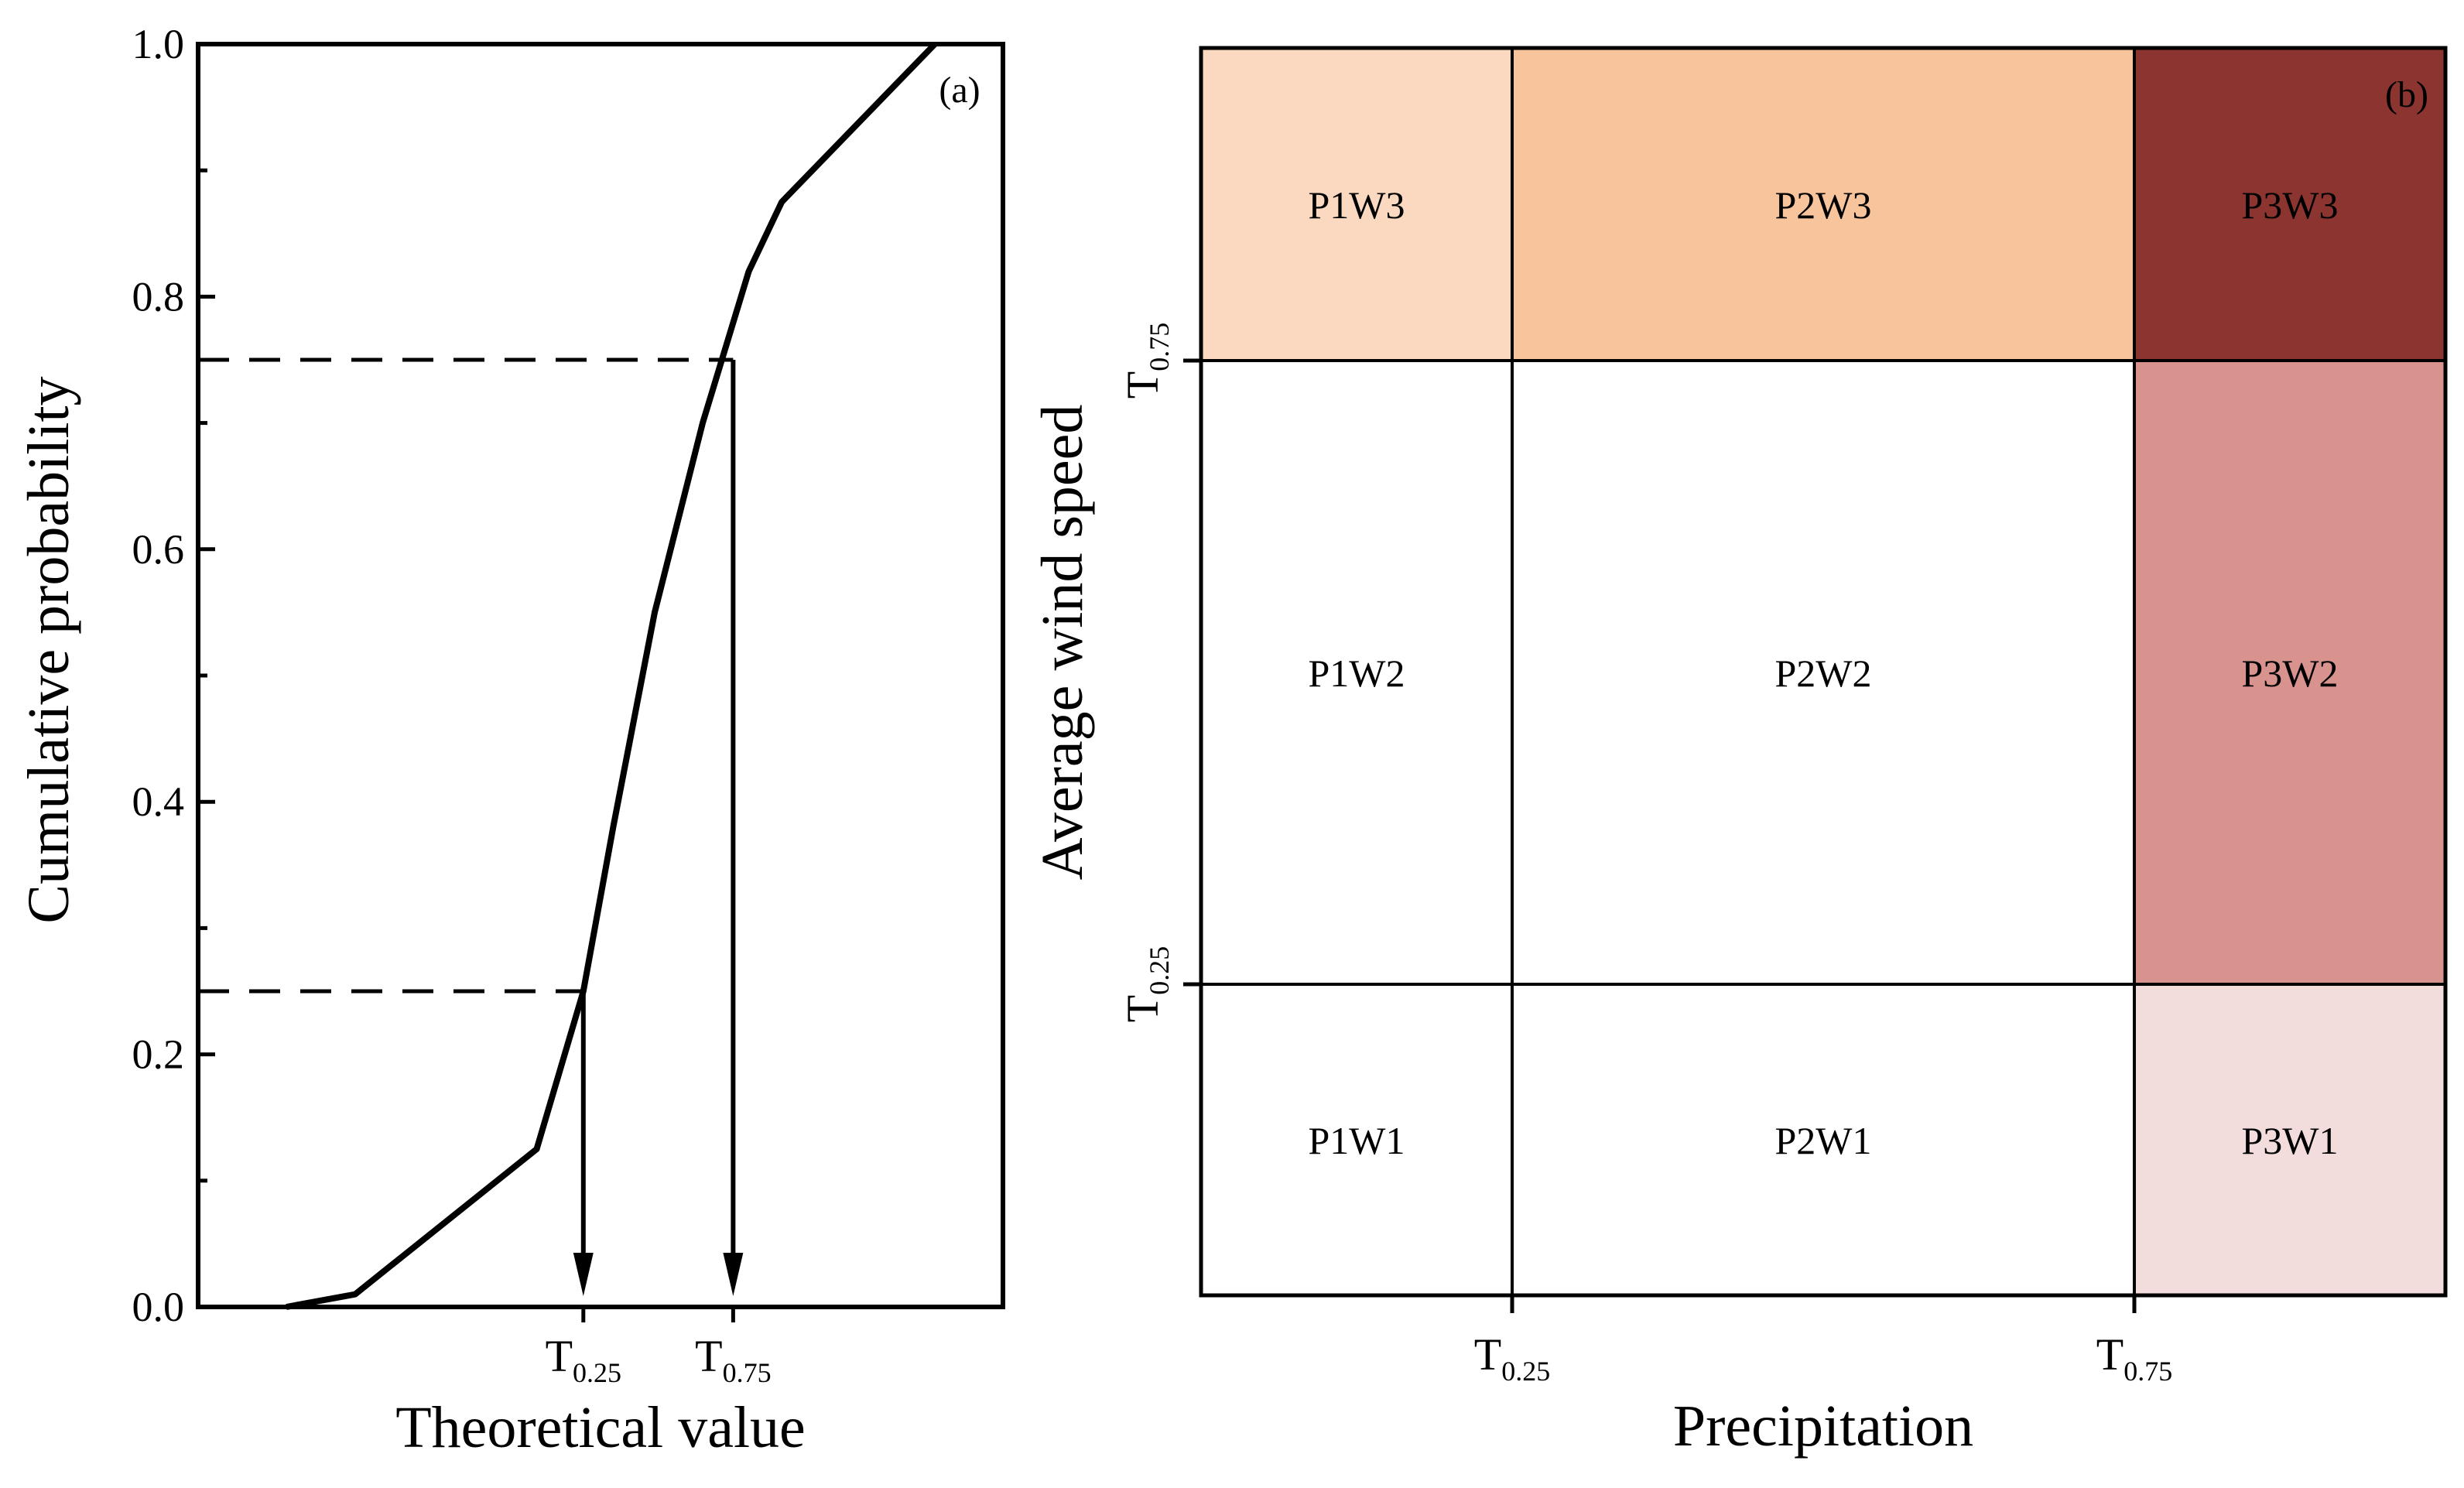  I want to click on y-tick-label-wind-t075-sub: 0.75, so click(1159, 347).